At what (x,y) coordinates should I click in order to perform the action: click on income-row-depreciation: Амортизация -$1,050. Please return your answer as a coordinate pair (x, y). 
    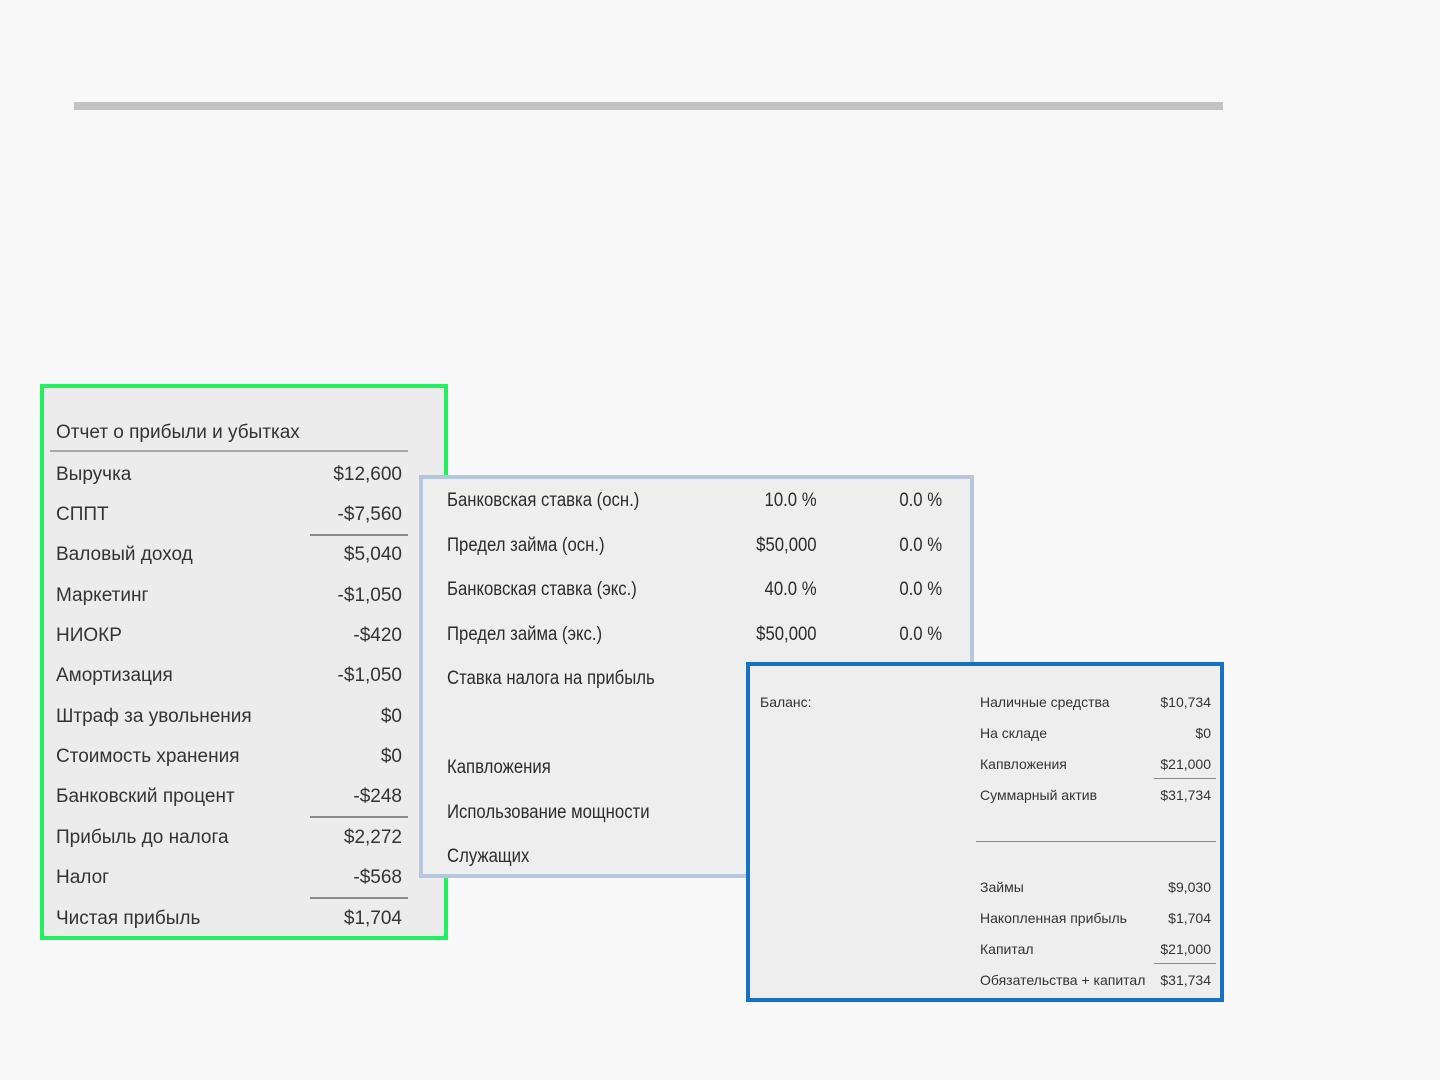
    Looking at the image, I should click on (229, 676).